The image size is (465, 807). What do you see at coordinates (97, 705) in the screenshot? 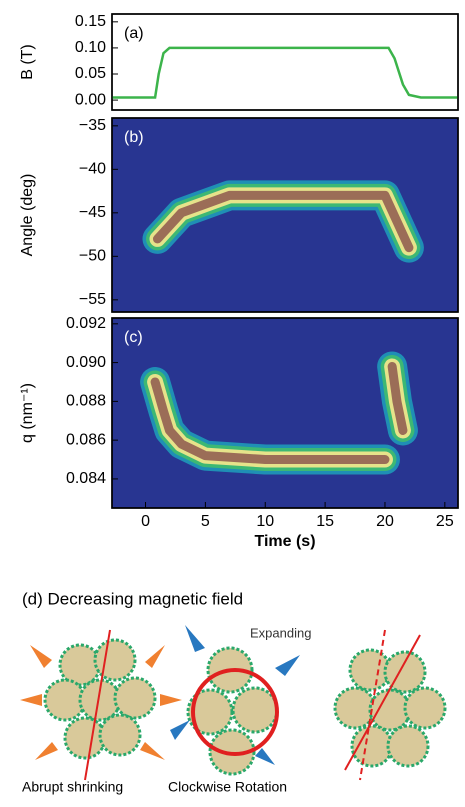
I see `axis-line` at bounding box center [97, 705].